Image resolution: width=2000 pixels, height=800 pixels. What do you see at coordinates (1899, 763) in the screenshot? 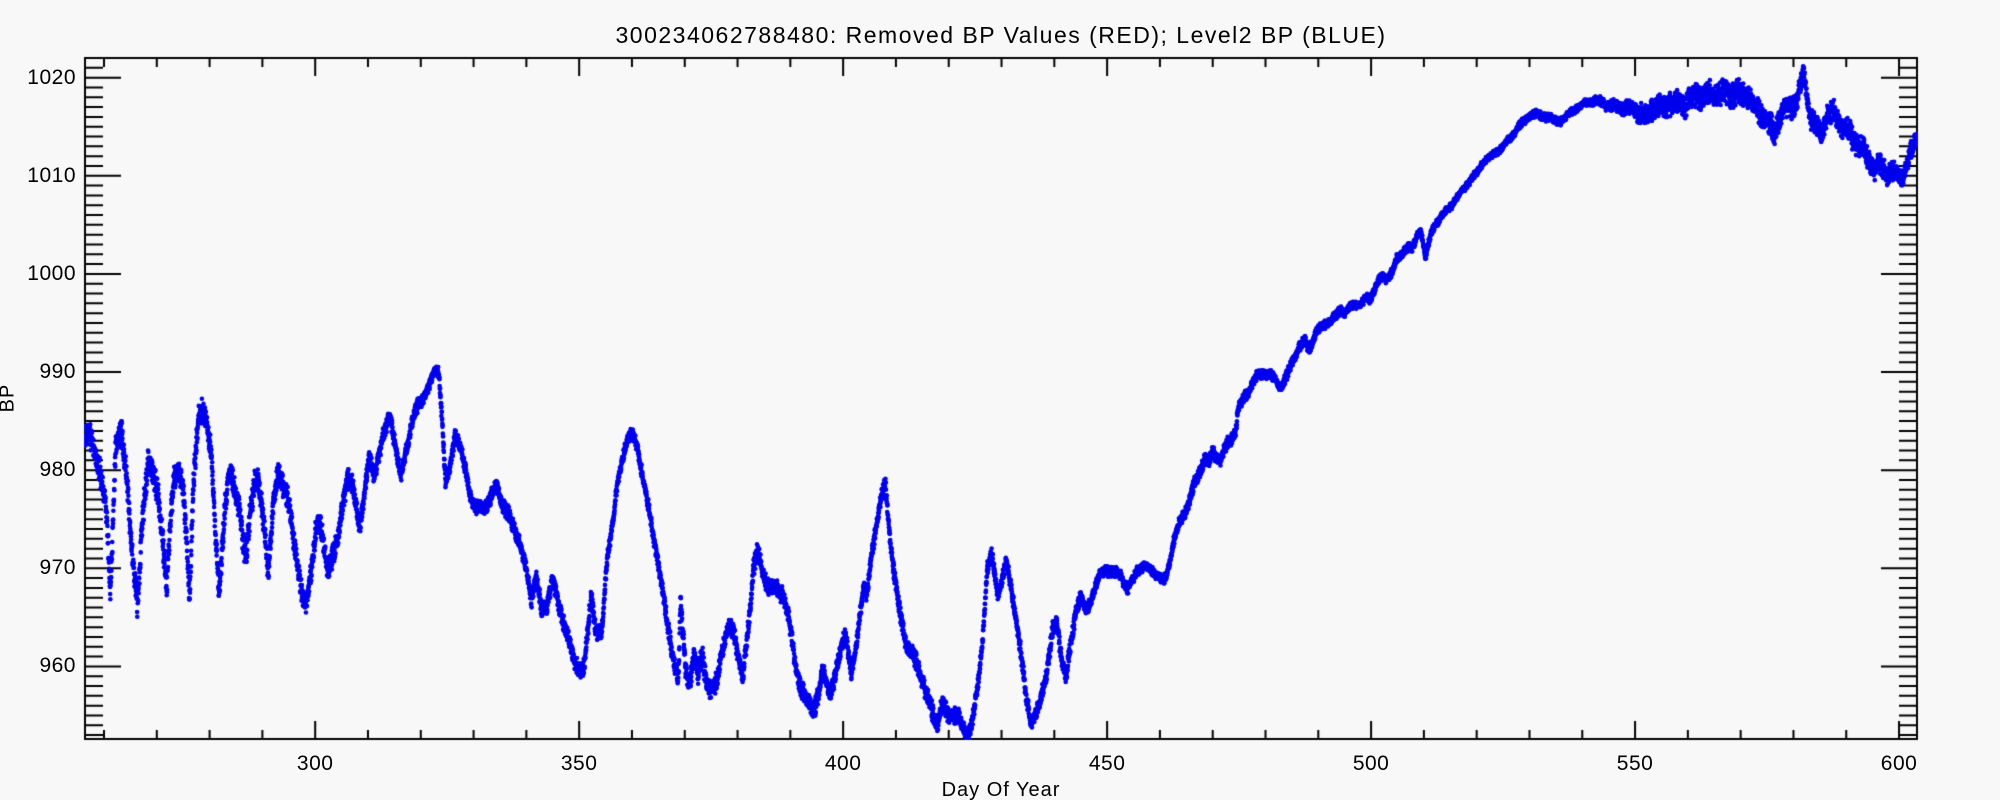
I see `x-tick-label-600: 600` at bounding box center [1899, 763].